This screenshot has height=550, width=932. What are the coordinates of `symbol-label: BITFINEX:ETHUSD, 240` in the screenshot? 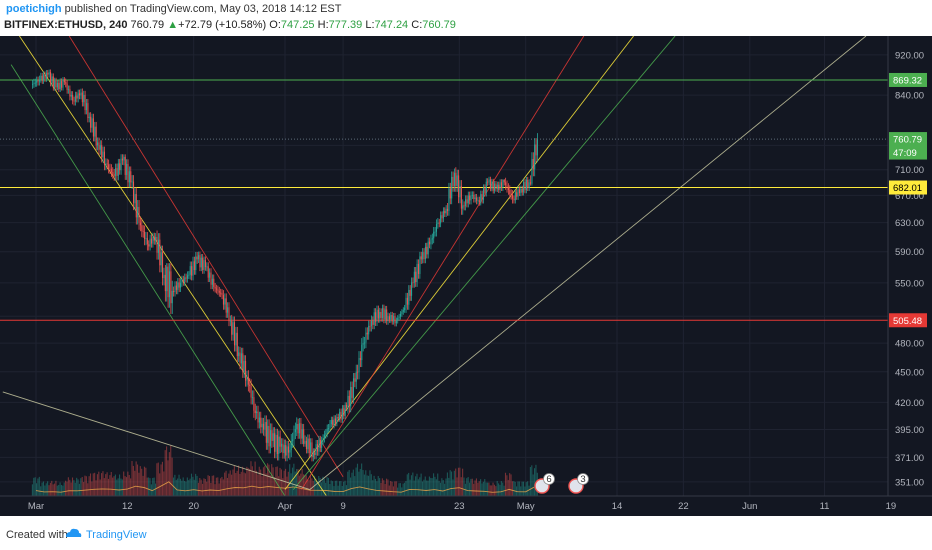 It's located at (66, 25).